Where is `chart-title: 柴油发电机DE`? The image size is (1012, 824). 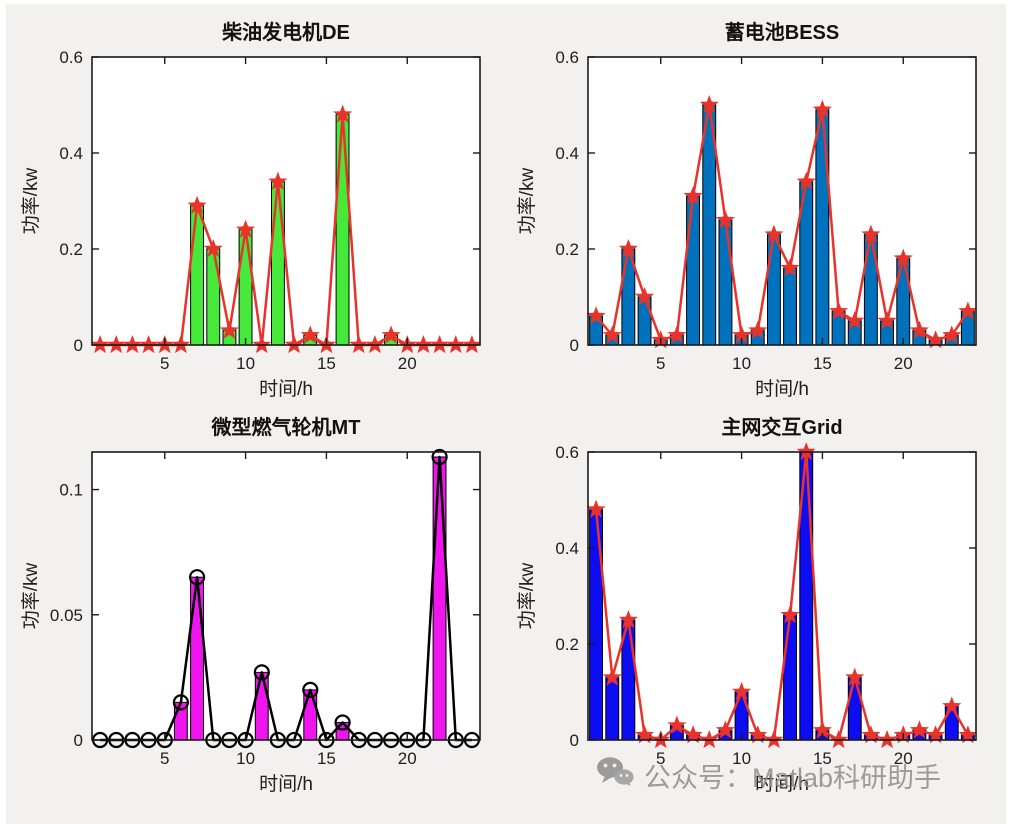
chart-title: 柴油发电机DE is located at coordinates (285, 32).